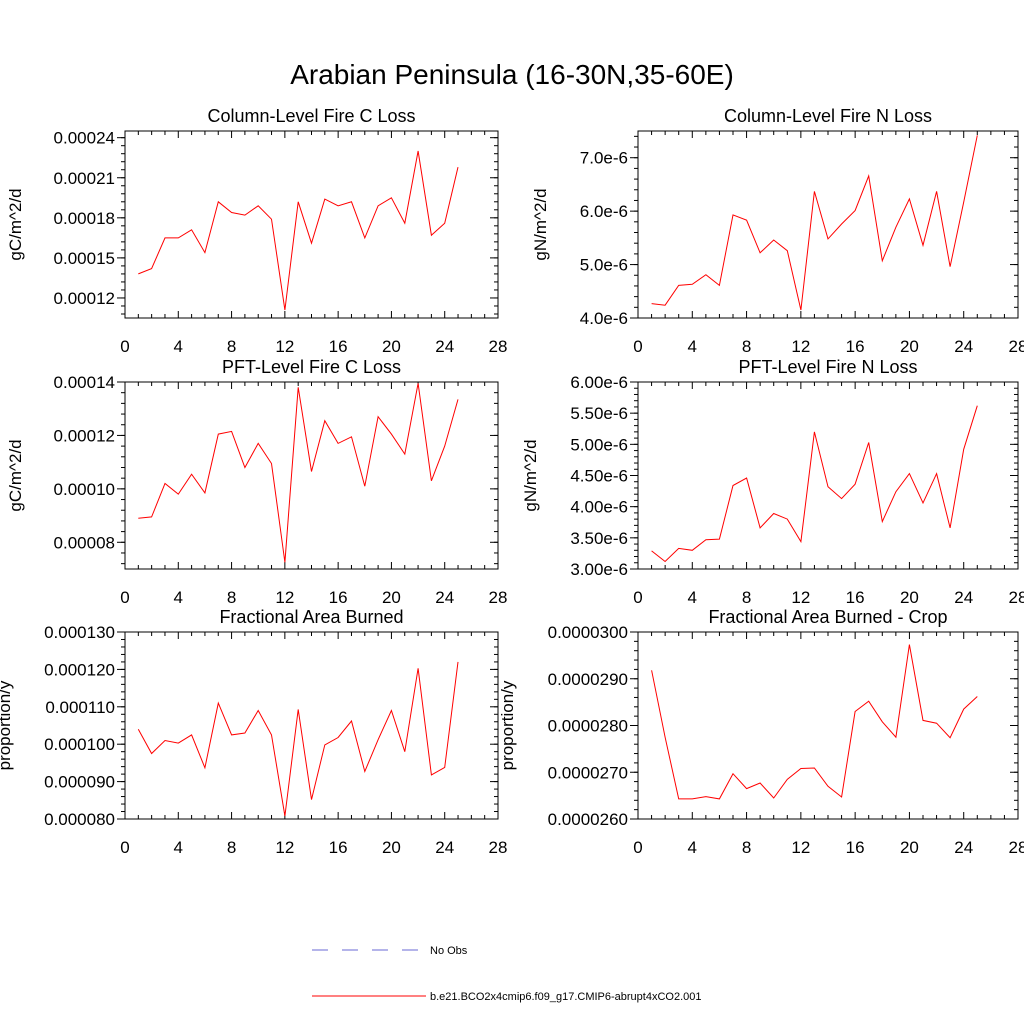 The image size is (1024, 1024). I want to click on y-tick-label: 0.000080, so click(79, 819).